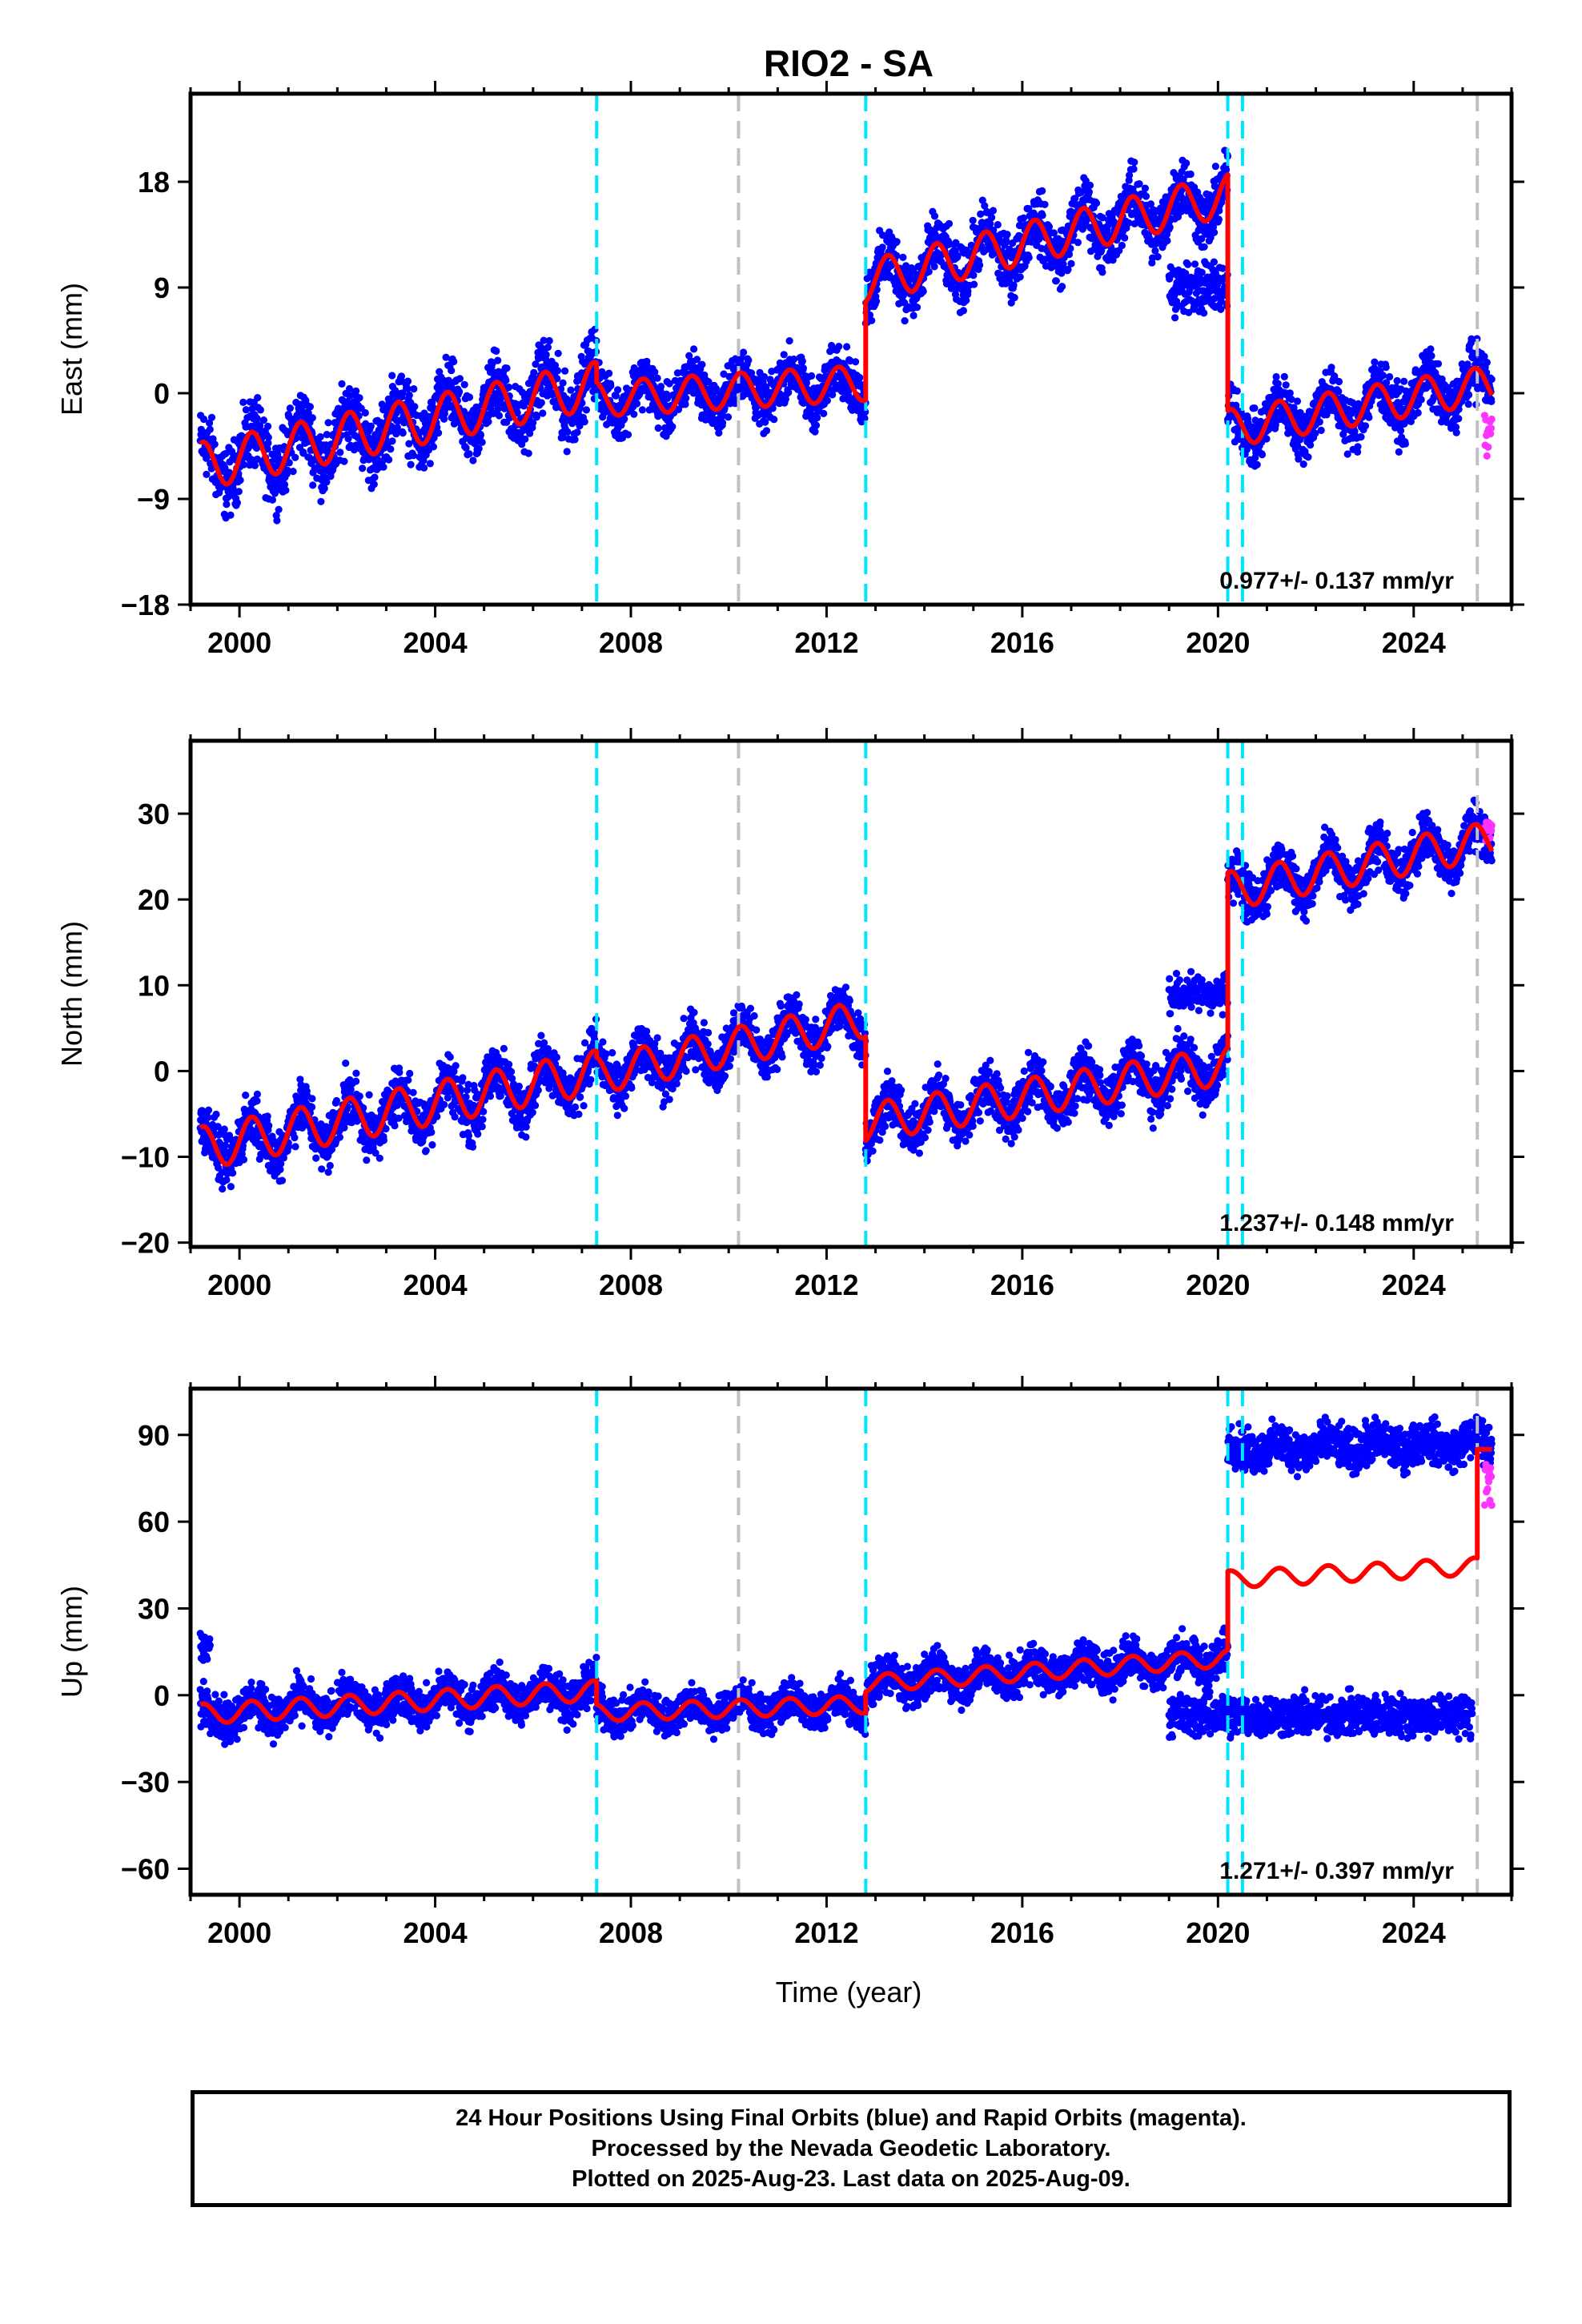 The height and width of the screenshot is (2324, 1582). What do you see at coordinates (1022, 642) in the screenshot?
I see `x-tick-label: 2016` at bounding box center [1022, 642].